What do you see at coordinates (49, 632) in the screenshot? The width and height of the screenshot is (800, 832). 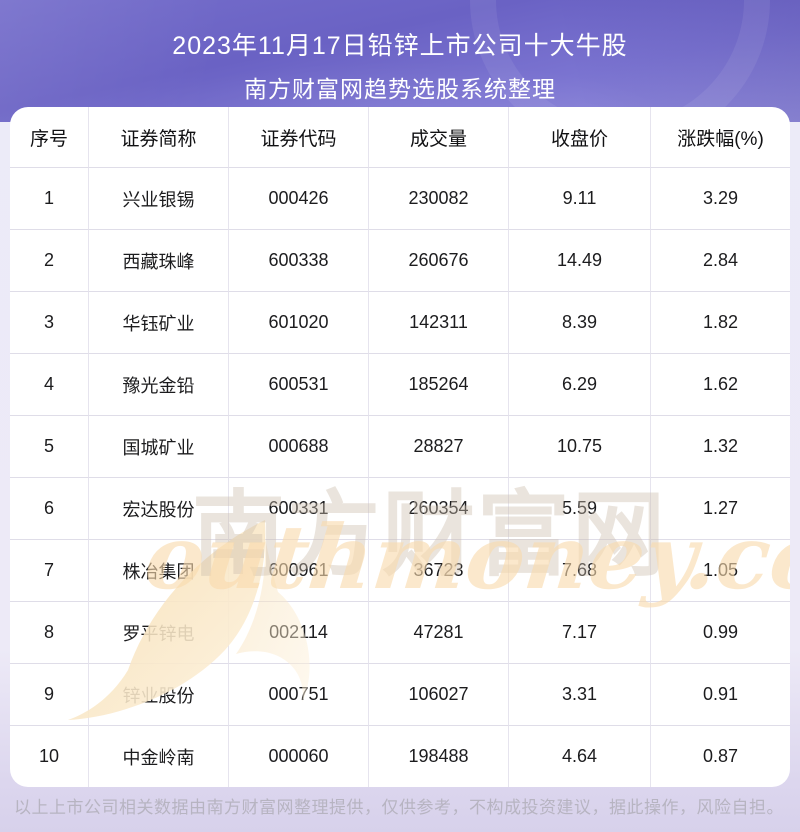 I see `table-cell: 8` at bounding box center [49, 632].